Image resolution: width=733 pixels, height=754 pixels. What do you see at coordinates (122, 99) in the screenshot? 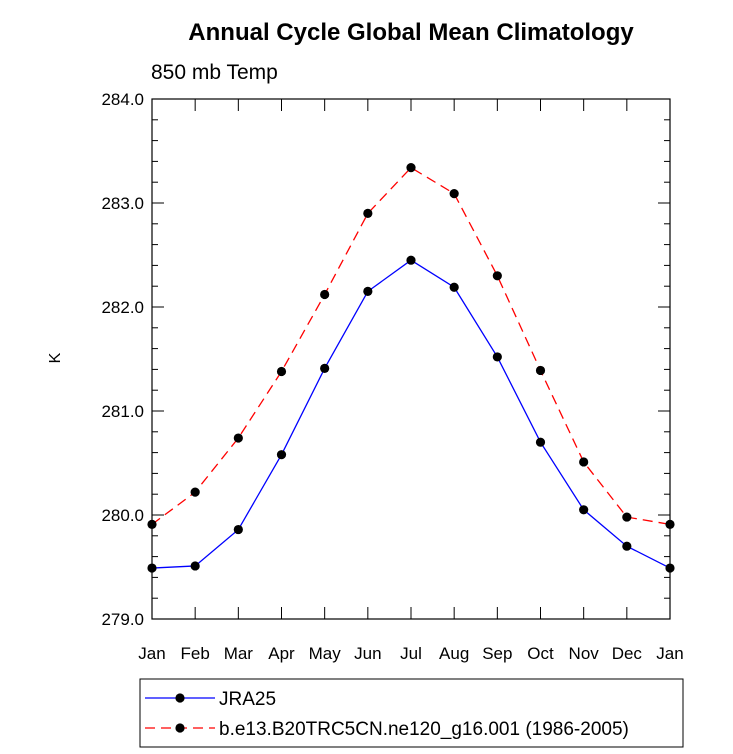
I see `y-tick-label: 284.0` at bounding box center [122, 99].